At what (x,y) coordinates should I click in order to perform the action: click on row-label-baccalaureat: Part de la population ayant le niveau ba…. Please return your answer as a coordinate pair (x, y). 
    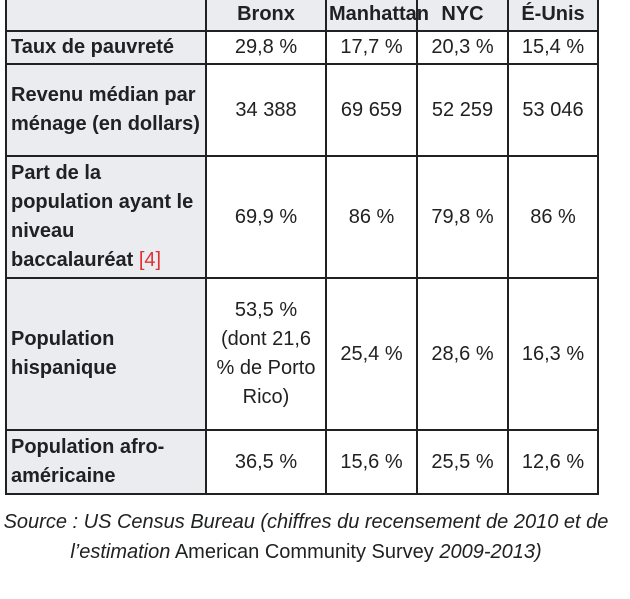
    Looking at the image, I should click on (106, 217).